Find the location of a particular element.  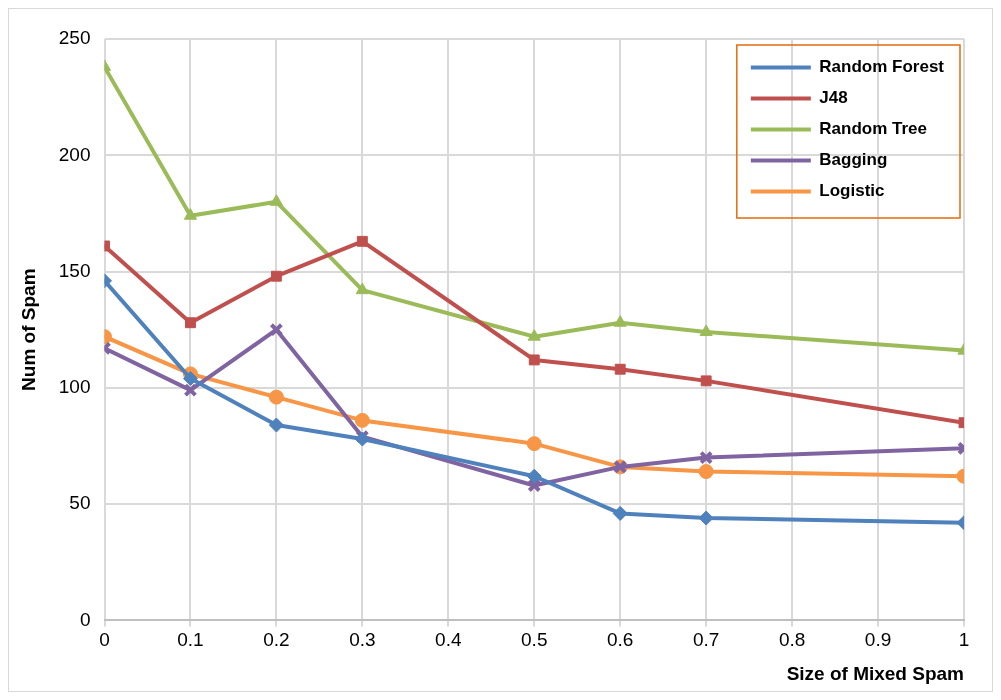

x-tick-label: 0 is located at coordinates (104, 640).